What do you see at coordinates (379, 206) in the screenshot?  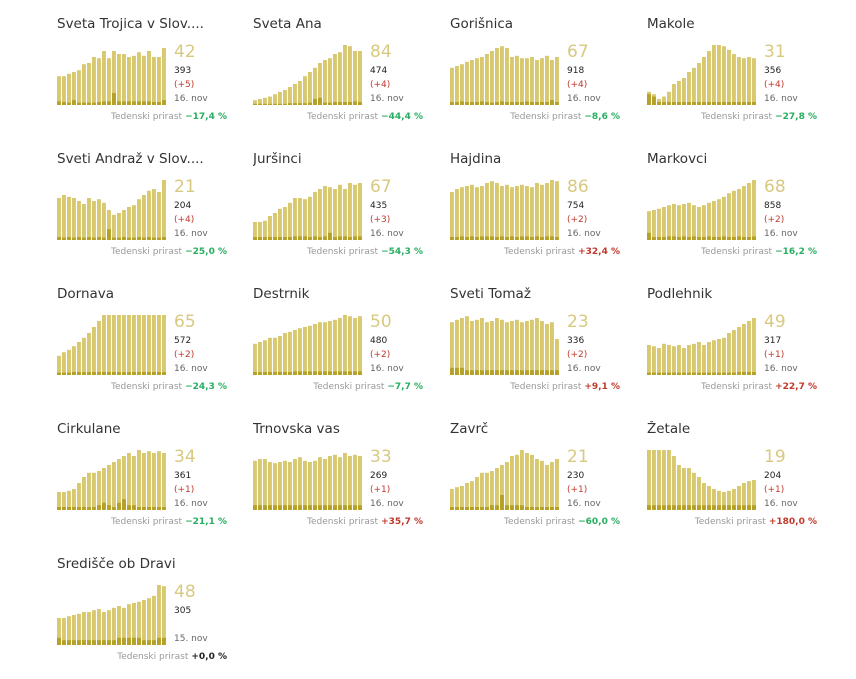 I see `total-cases: 435` at bounding box center [379, 206].